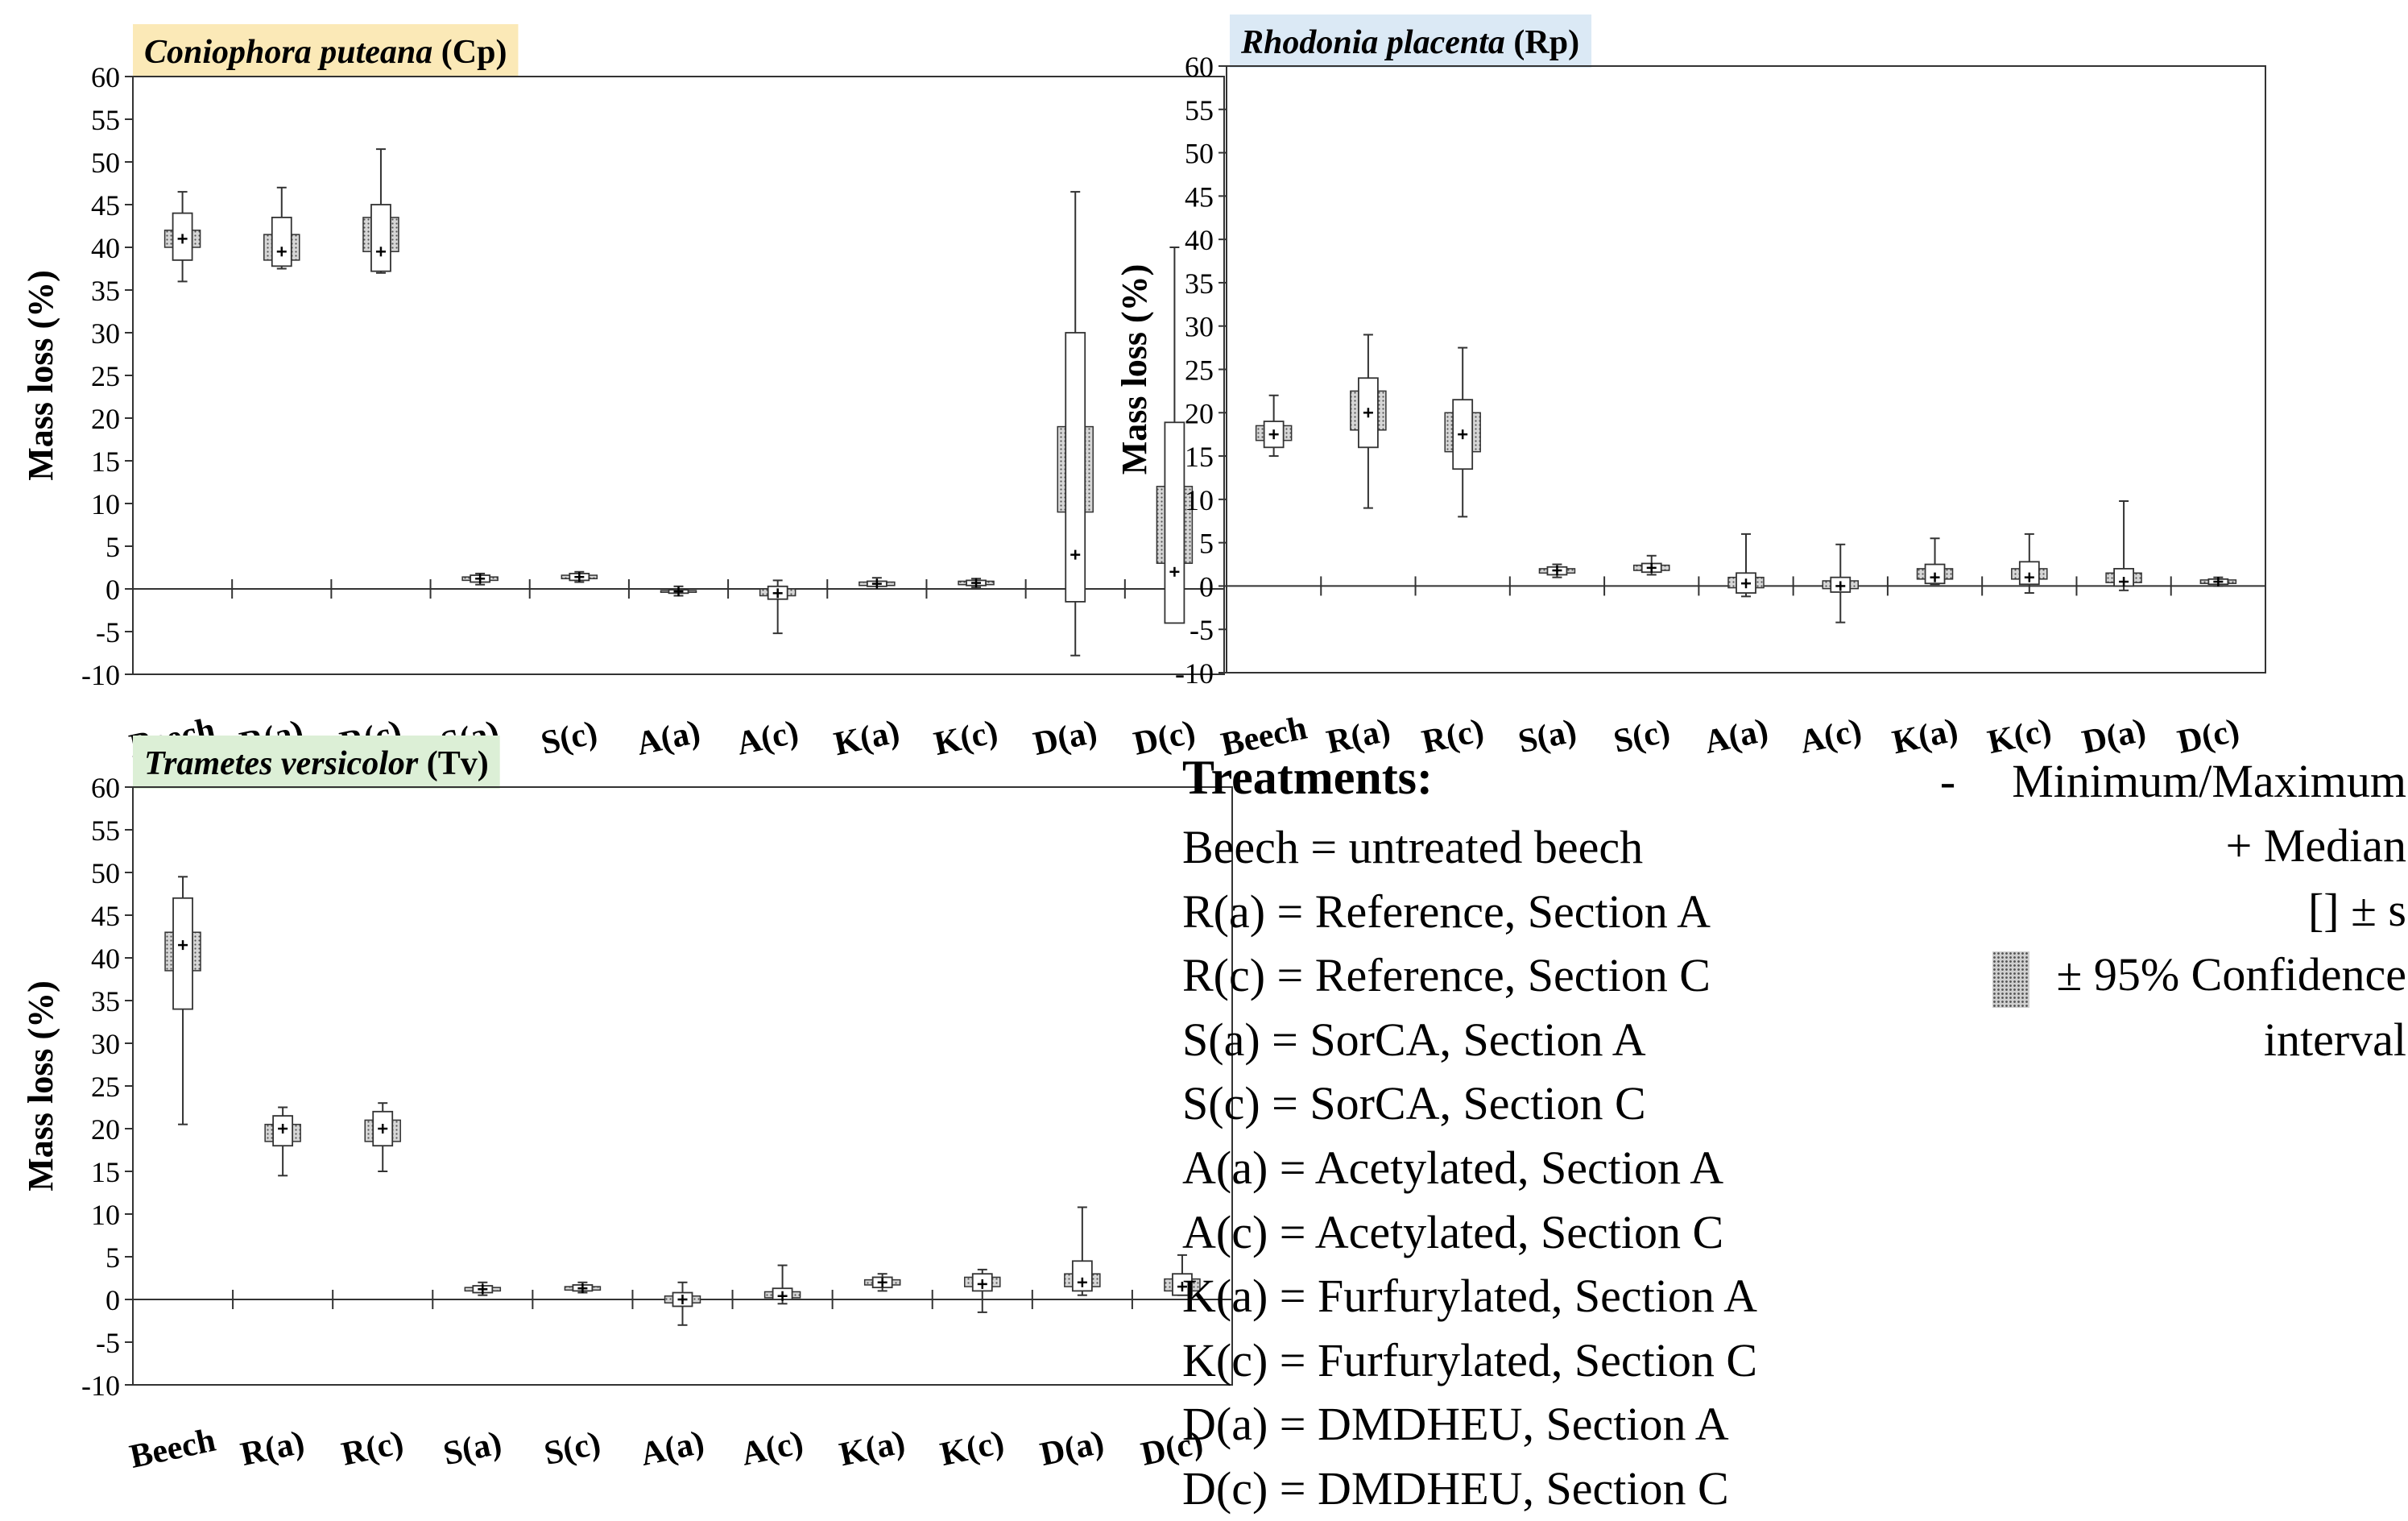 The width and height of the screenshot is (2408, 1521). What do you see at coordinates (2231, 975) in the screenshot?
I see `key-ci-label: ± 95% Confidence` at bounding box center [2231, 975].